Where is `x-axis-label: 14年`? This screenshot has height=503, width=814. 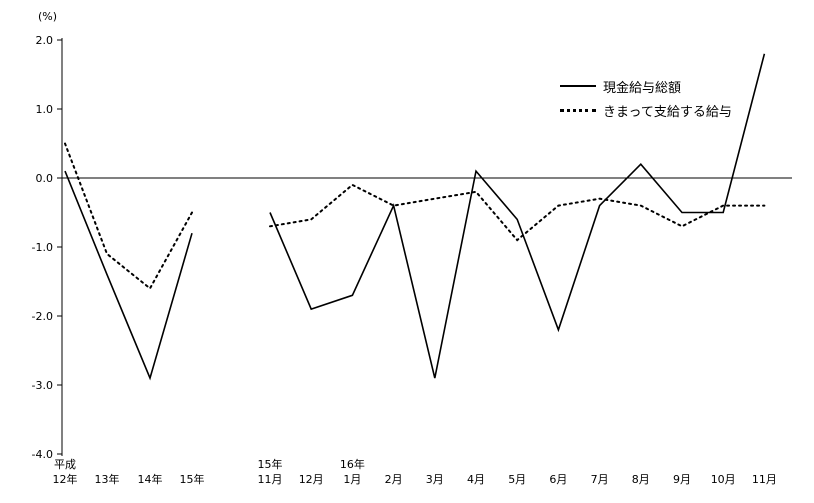
x-axis-label: 14年 is located at coordinates (150, 479).